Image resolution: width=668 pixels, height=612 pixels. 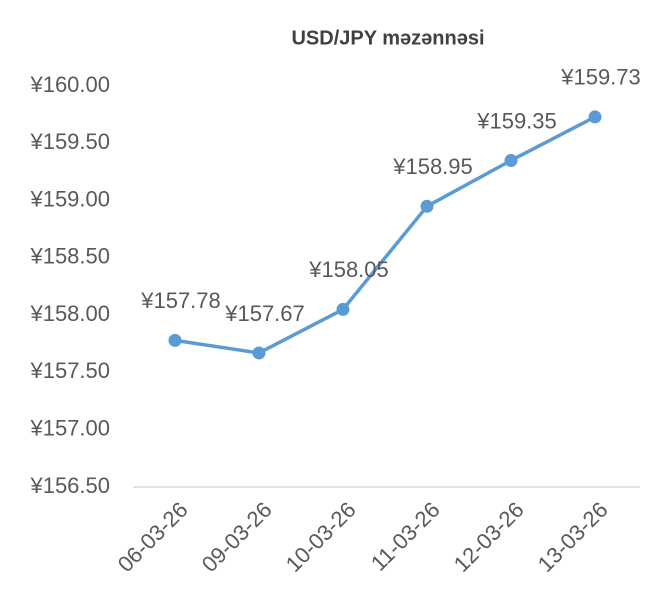 What do you see at coordinates (69, 141) in the screenshot?
I see `y-tick-label: ¥159.50` at bounding box center [69, 141].